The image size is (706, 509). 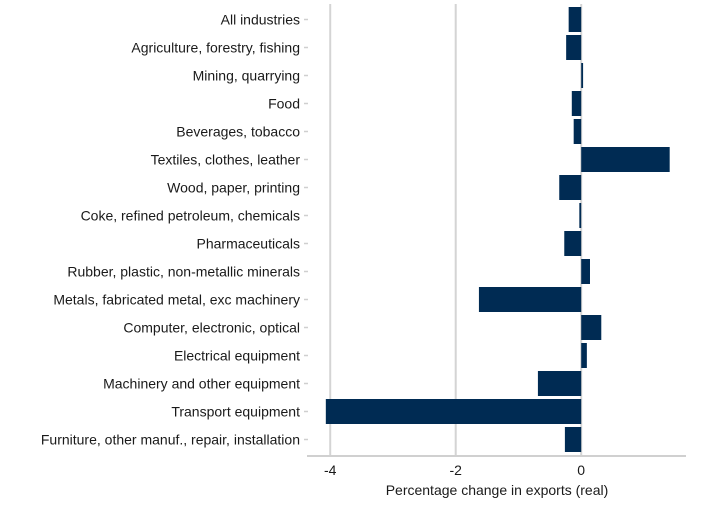 What do you see at coordinates (284, 104) in the screenshot?
I see `category-label: Food` at bounding box center [284, 104].